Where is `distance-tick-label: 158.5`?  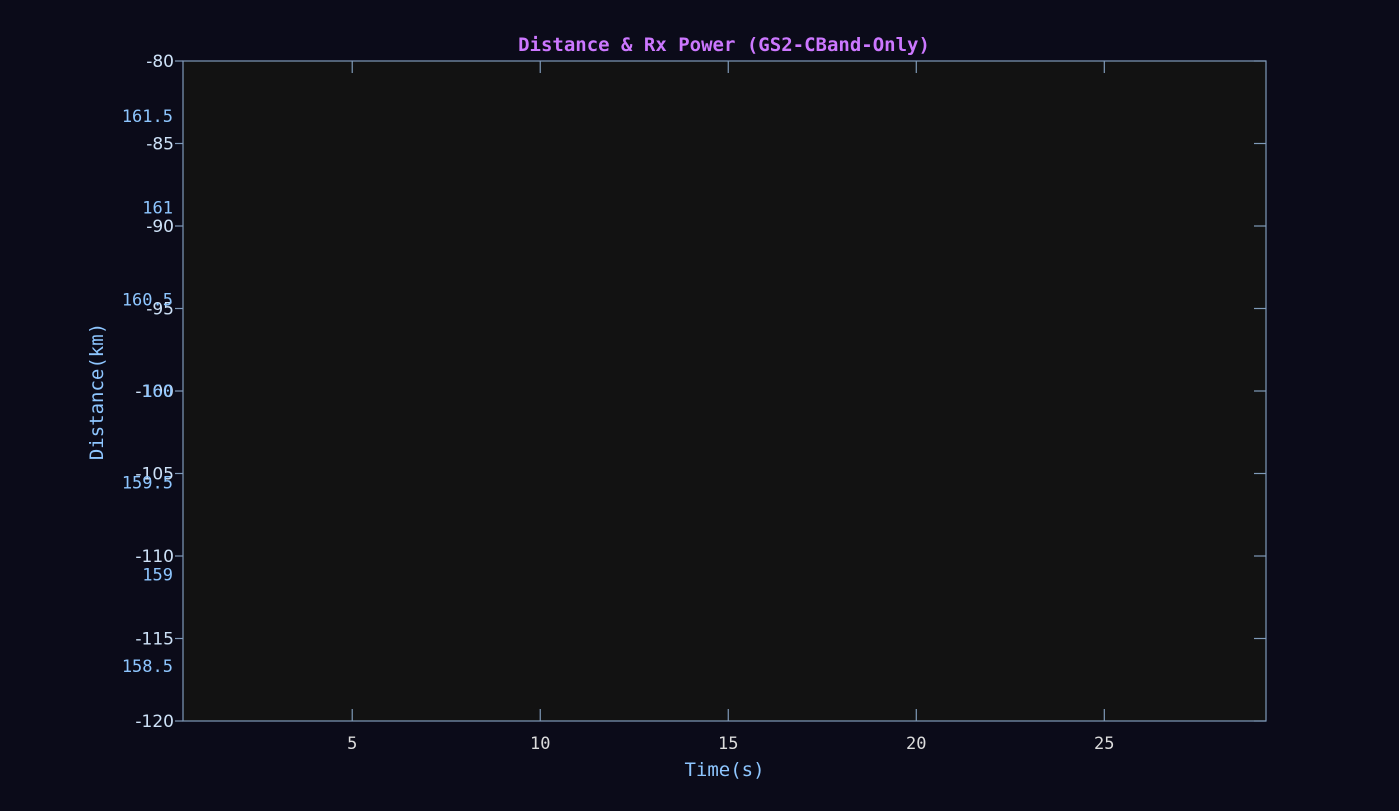 distance-tick-label: 158.5 is located at coordinates (147, 667).